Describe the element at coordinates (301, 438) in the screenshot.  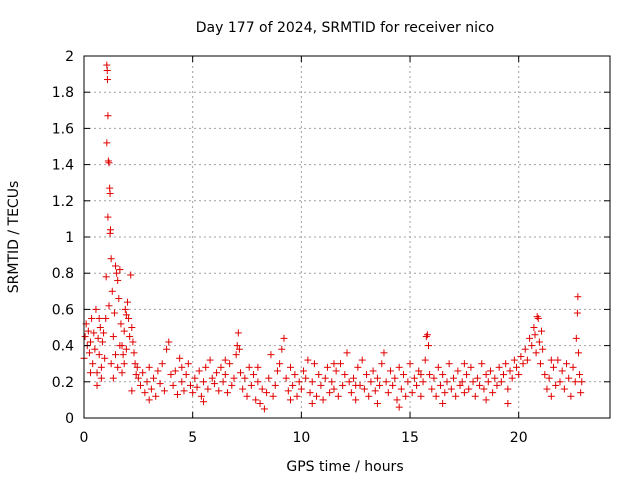
I see `x-tick-label: 10` at that location.